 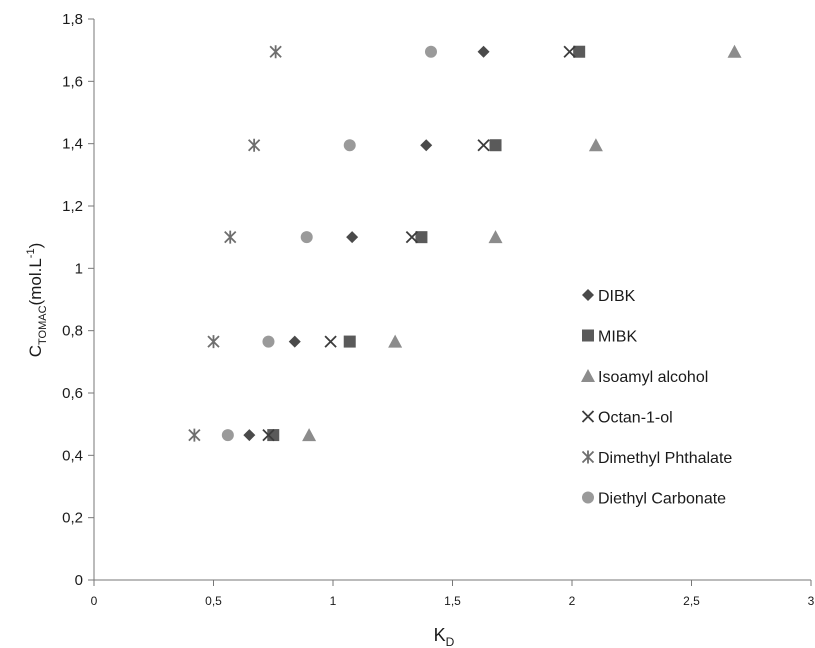 I want to click on legend-label: Octan-1-ol, so click(x=635, y=418).